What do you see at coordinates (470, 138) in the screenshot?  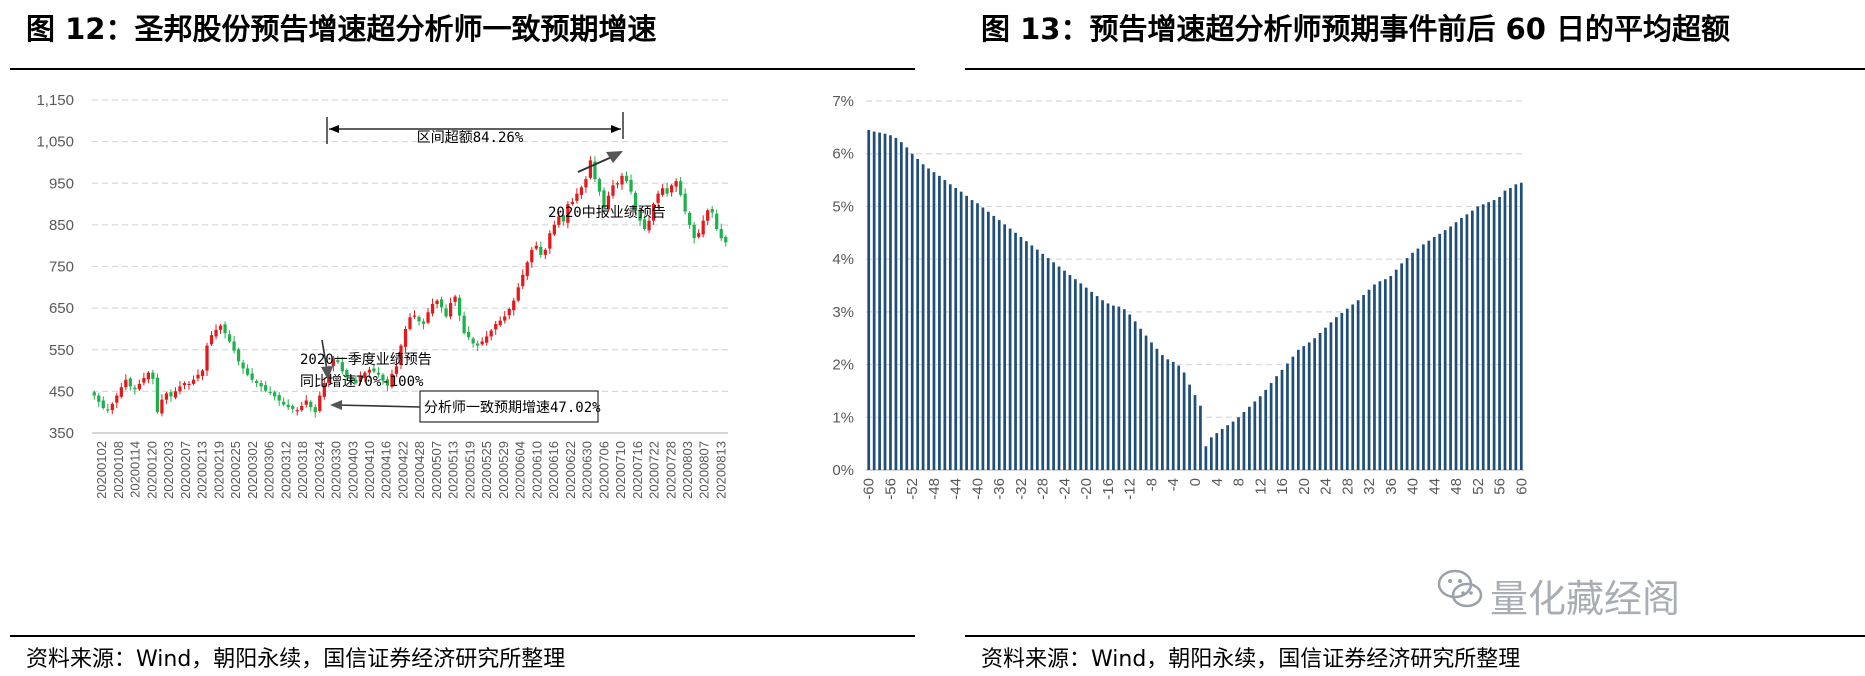 I see `annotation-range-excess: 区间超额84.26%` at bounding box center [470, 138].